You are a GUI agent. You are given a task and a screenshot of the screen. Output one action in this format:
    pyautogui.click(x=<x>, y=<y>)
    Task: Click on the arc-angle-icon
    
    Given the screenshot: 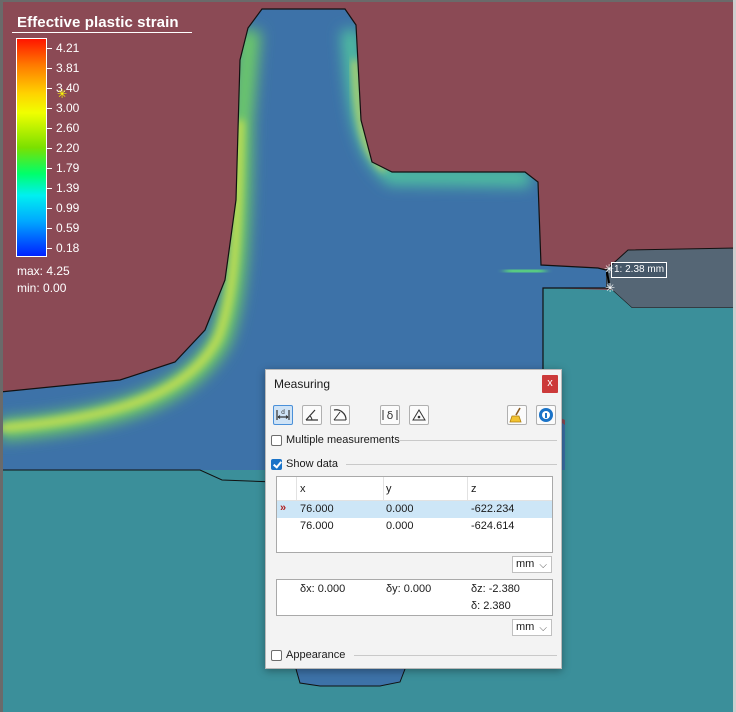 What is the action you would take?
    pyautogui.click(x=340, y=415)
    